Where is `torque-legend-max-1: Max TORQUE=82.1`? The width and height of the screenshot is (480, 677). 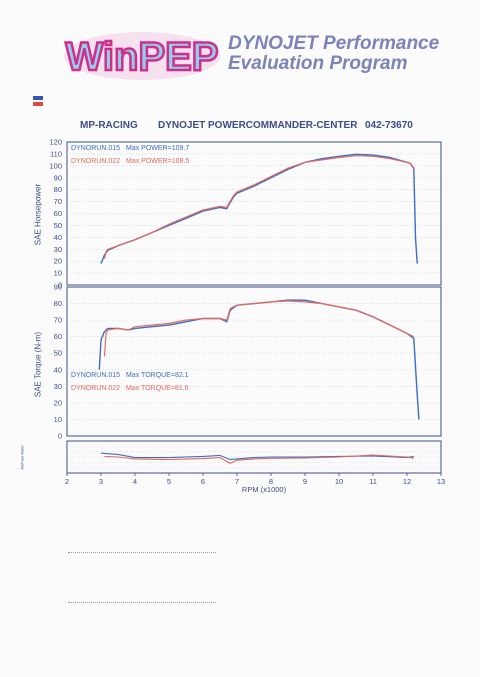
torque-legend-max-1: Max TORQUE=82.1 is located at coordinates (157, 375).